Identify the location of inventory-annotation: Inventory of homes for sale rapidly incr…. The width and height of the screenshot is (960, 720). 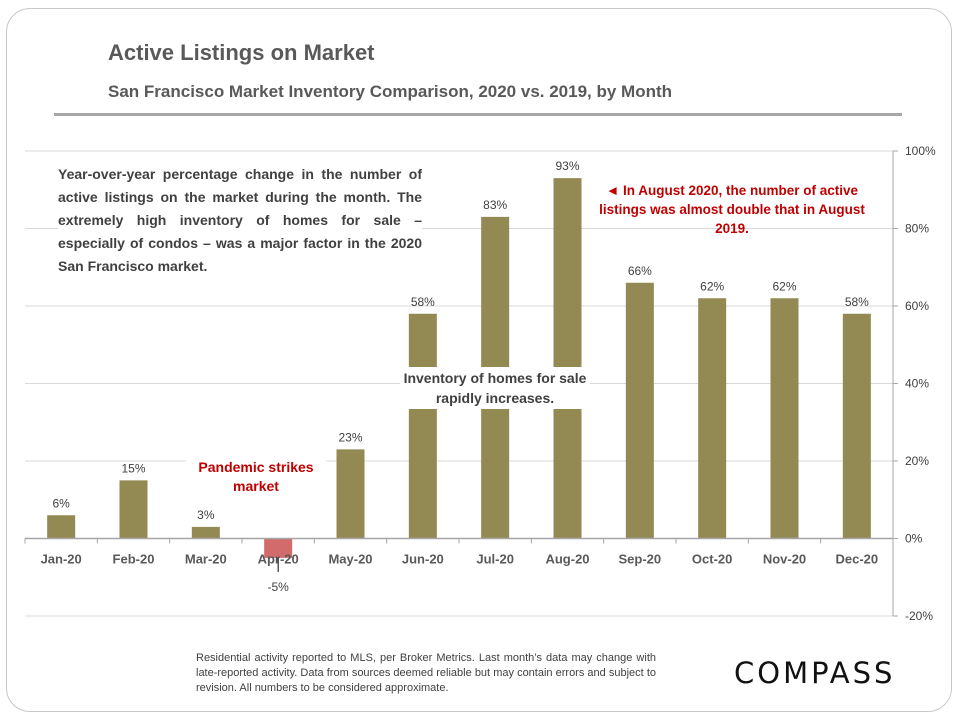
(495, 388).